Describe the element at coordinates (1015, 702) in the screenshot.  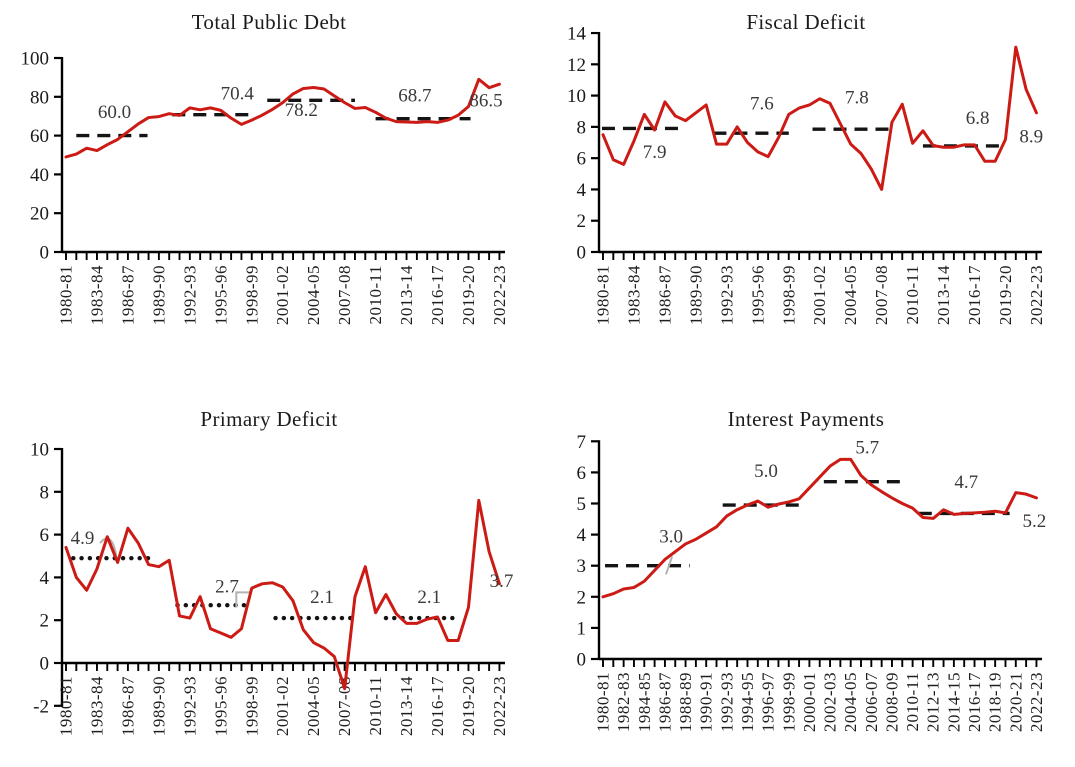
I see `x-tick-label: 2020-21` at that location.